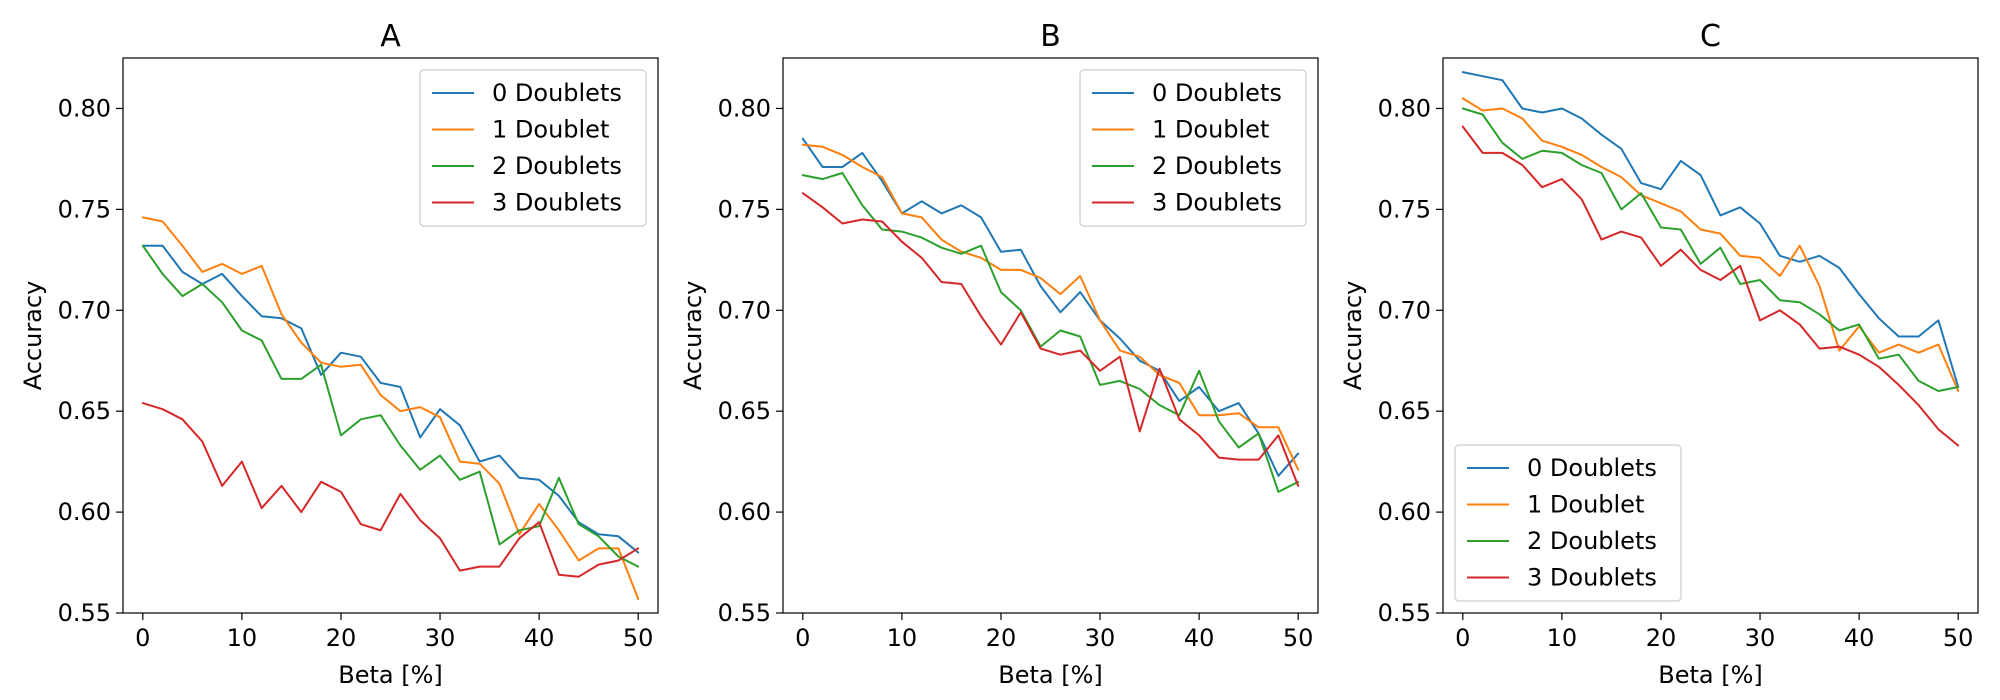 The width and height of the screenshot is (2000, 700). What do you see at coordinates (390, 36) in the screenshot?
I see `chart-title: A` at bounding box center [390, 36].